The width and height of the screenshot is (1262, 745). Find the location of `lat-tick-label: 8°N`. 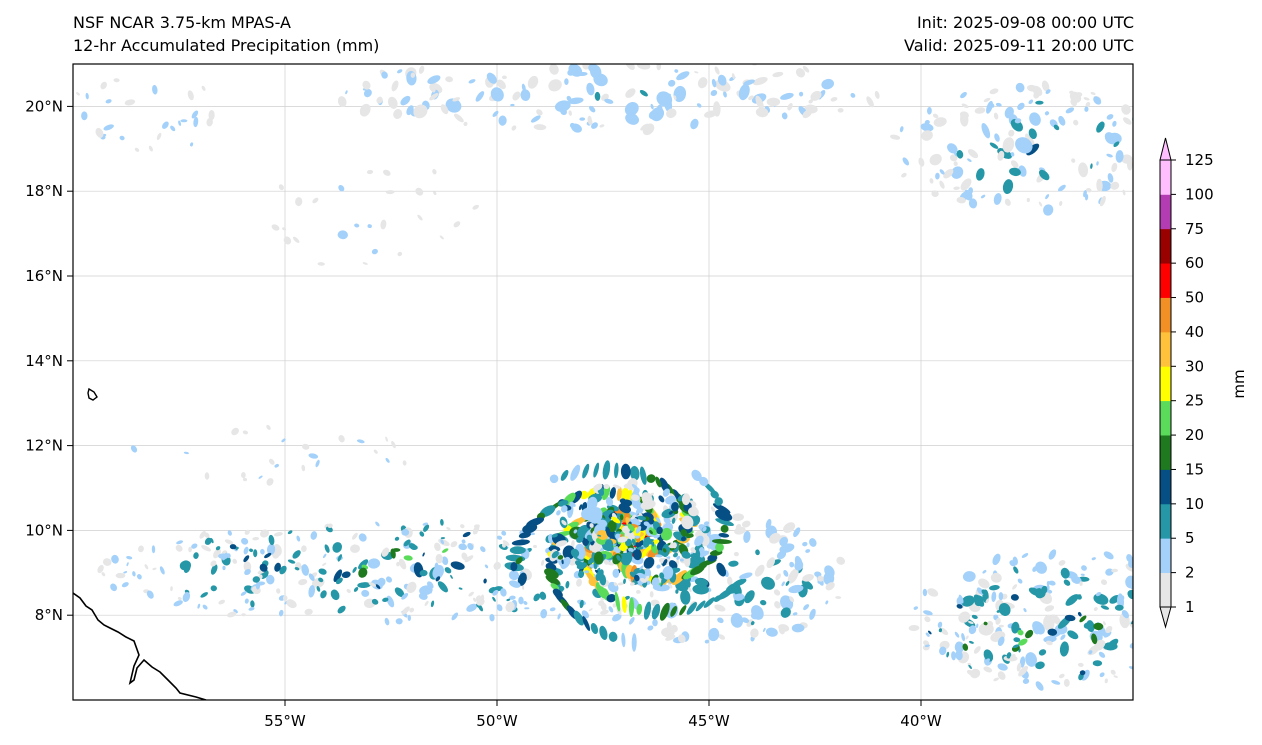

lat-tick-label: 8°N is located at coordinates (49, 615).